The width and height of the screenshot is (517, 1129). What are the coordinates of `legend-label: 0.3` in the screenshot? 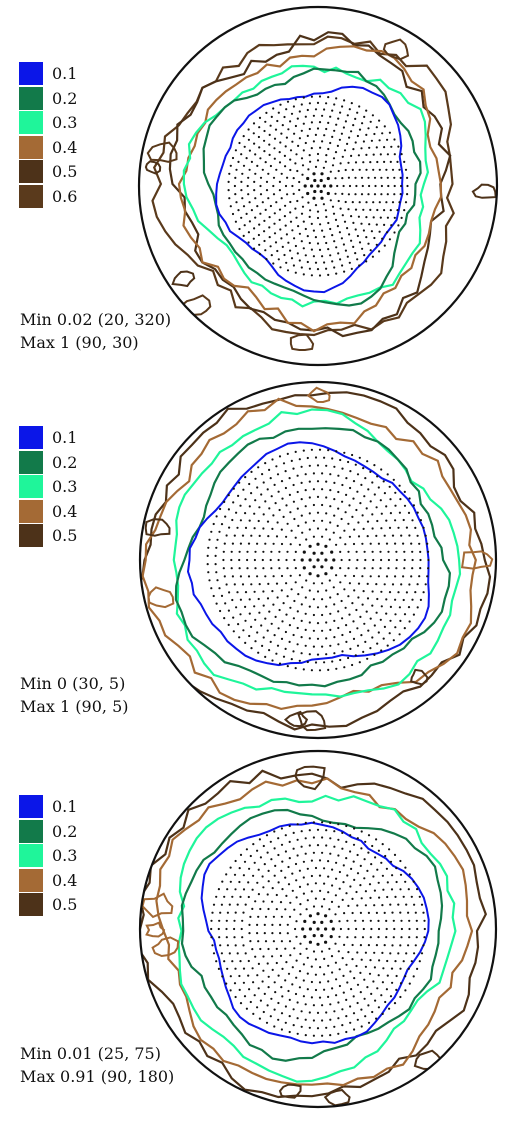 It's located at (65, 486).